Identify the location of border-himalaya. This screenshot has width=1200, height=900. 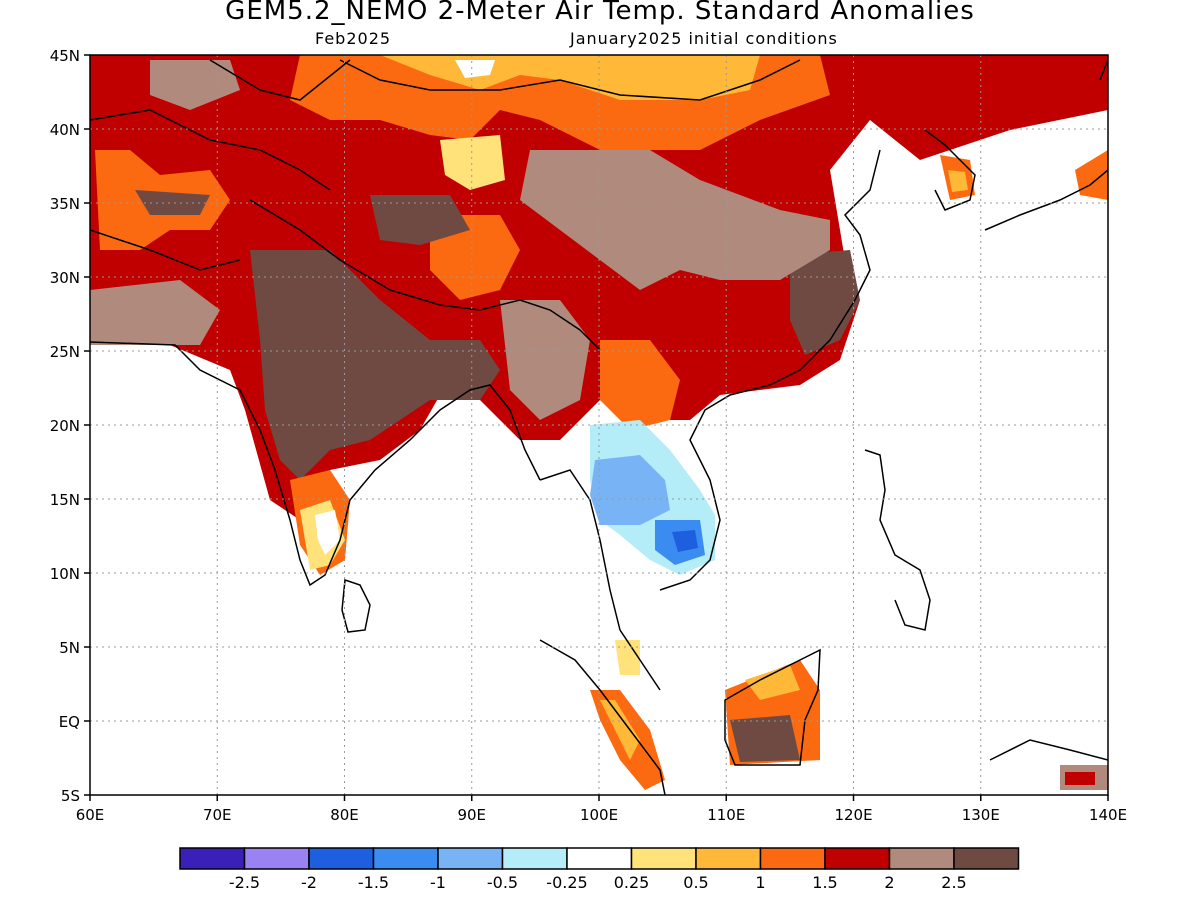
(425, 275).